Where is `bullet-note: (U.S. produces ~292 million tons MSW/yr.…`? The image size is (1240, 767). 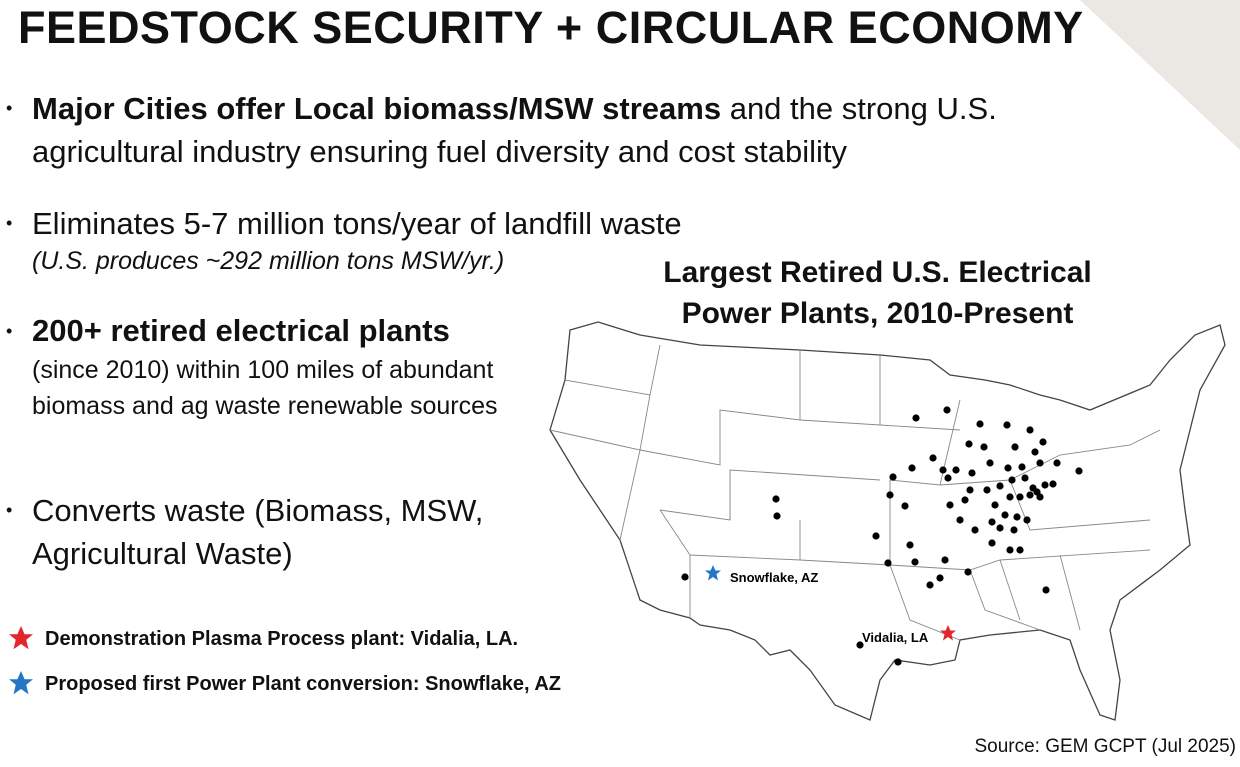 bullet-note: (U.S. produces ~292 million tons MSW/yr.… is located at coordinates (268, 260).